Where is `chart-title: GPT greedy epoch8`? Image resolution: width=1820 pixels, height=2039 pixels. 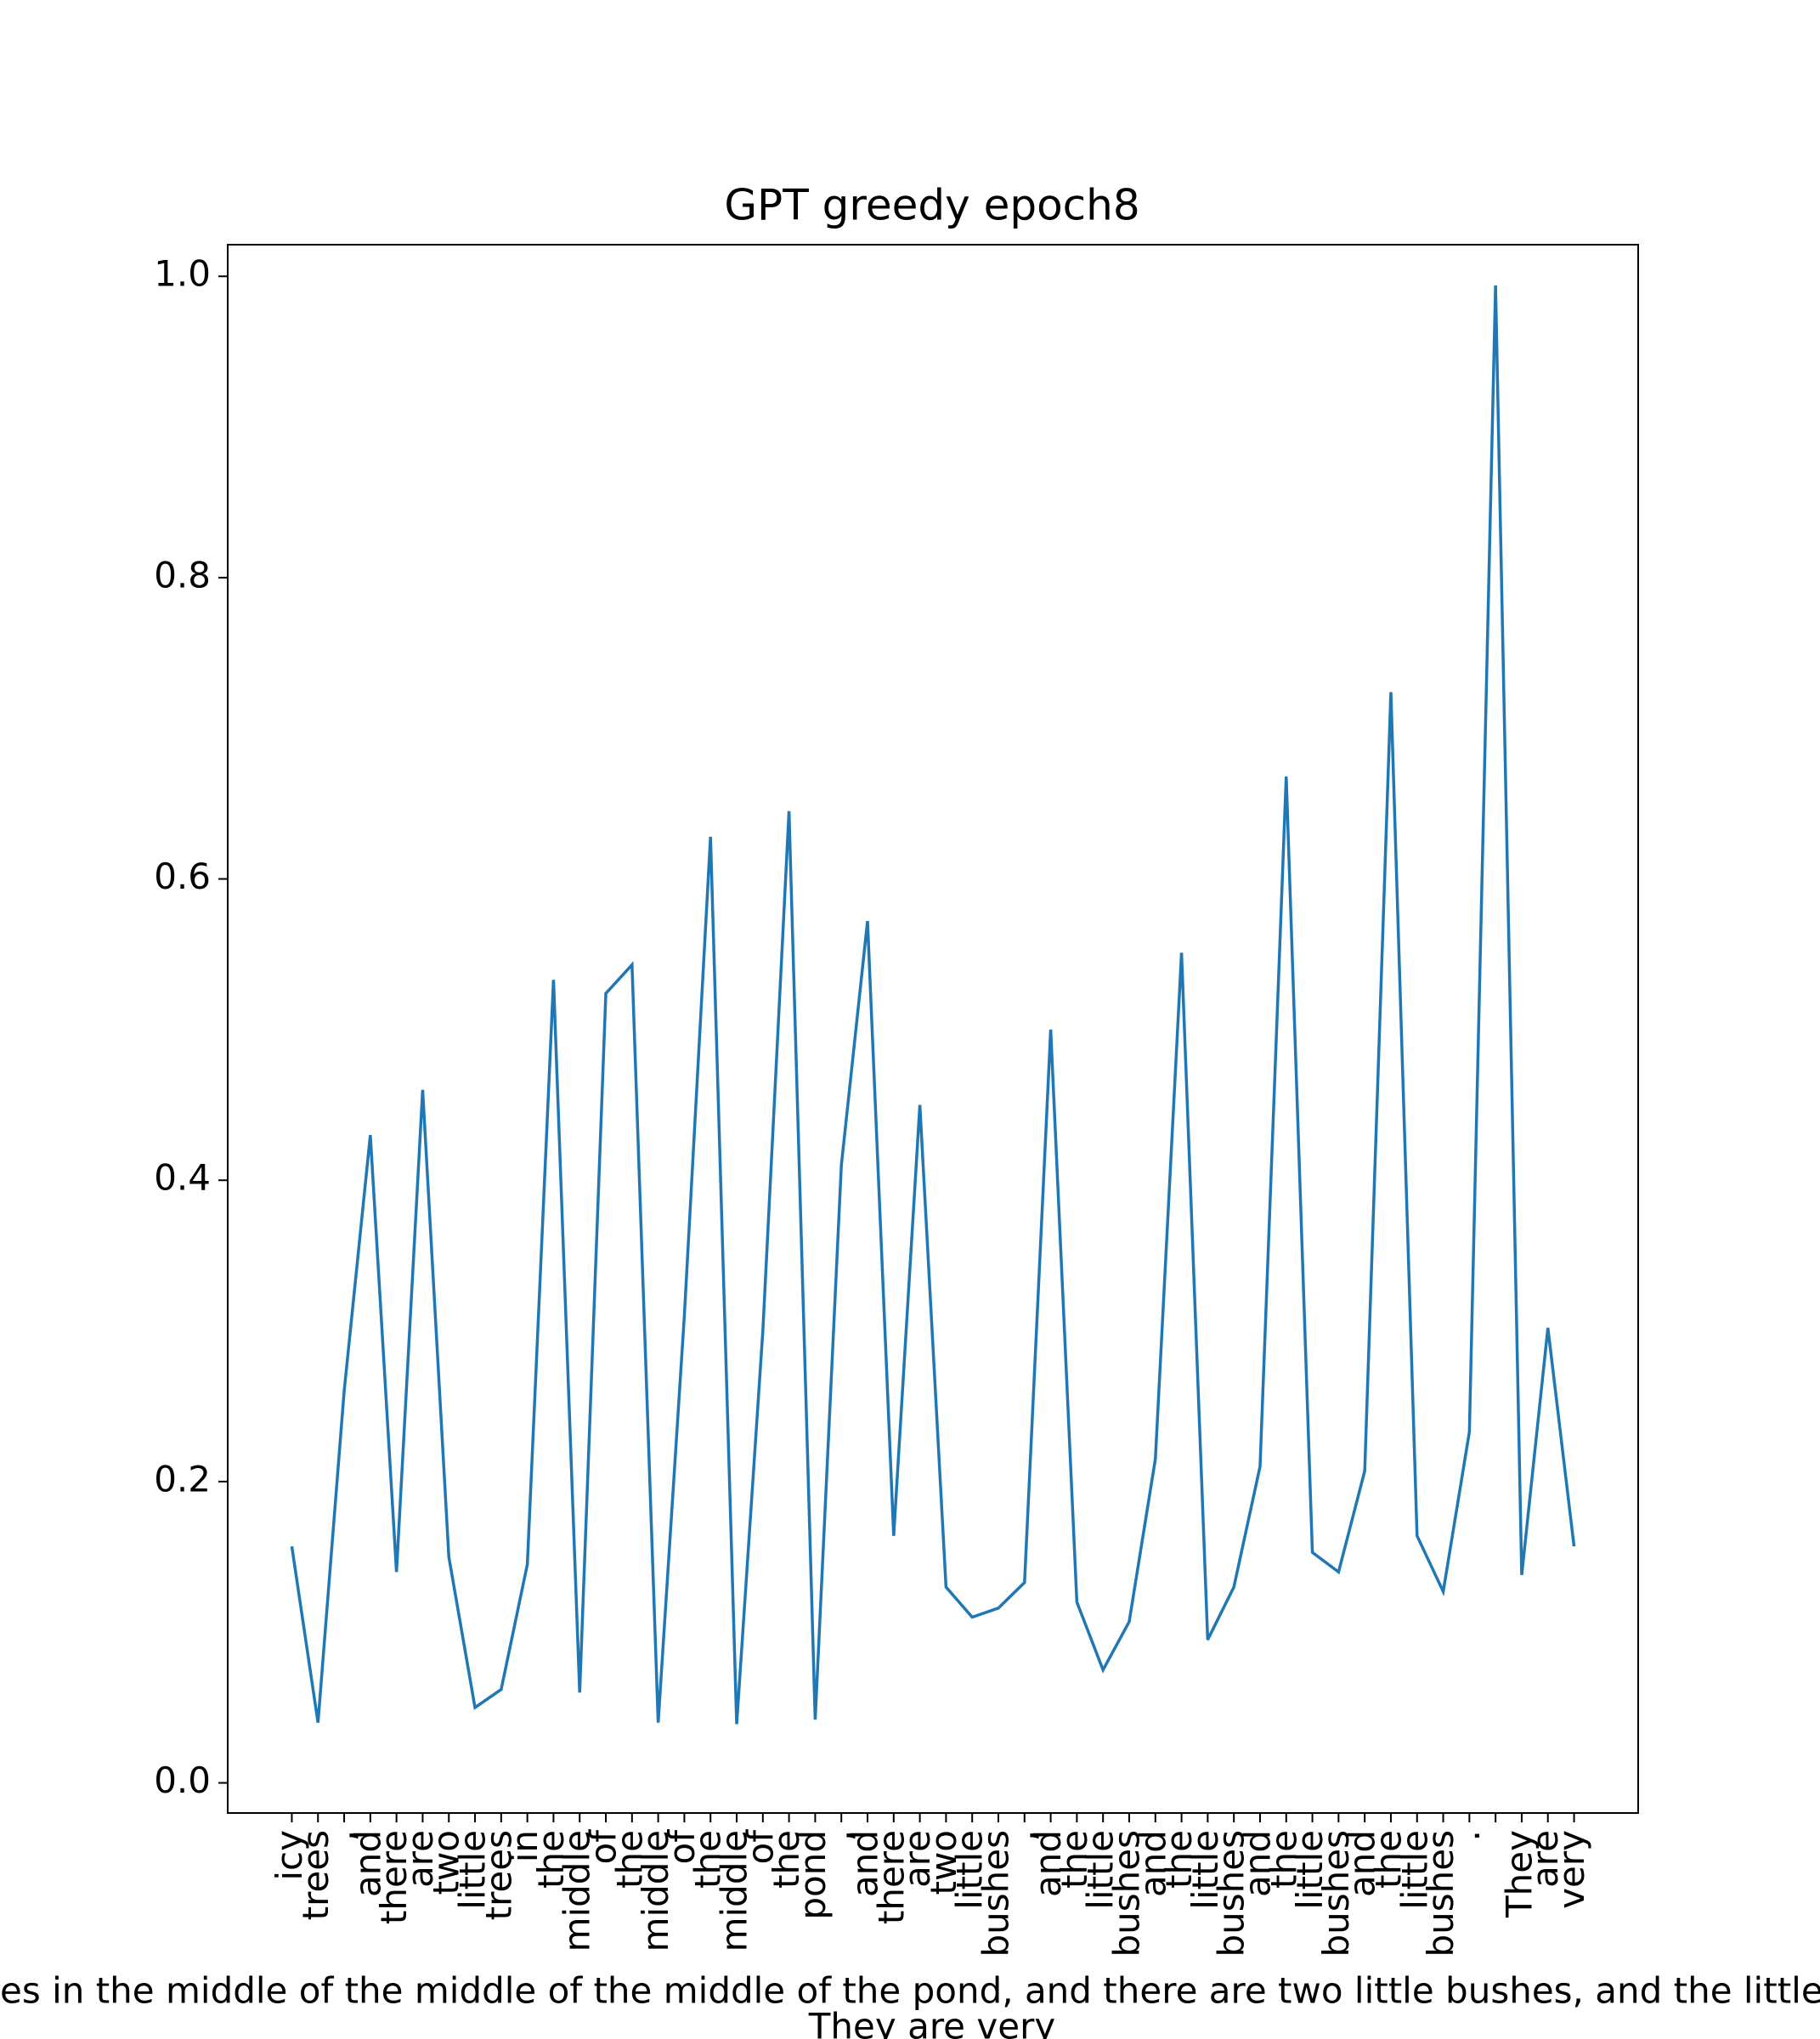 chart-title: GPT greedy epoch8 is located at coordinates (932, 205).